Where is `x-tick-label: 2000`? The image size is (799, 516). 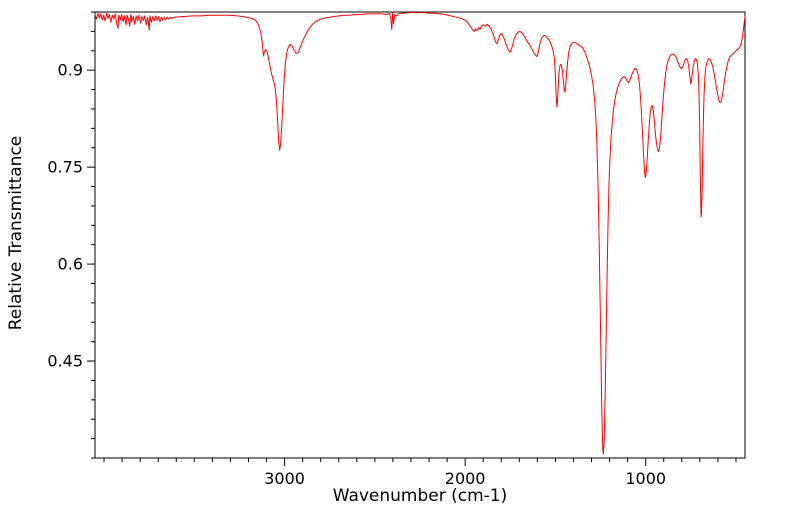 x-tick-label: 2000 is located at coordinates (465, 478).